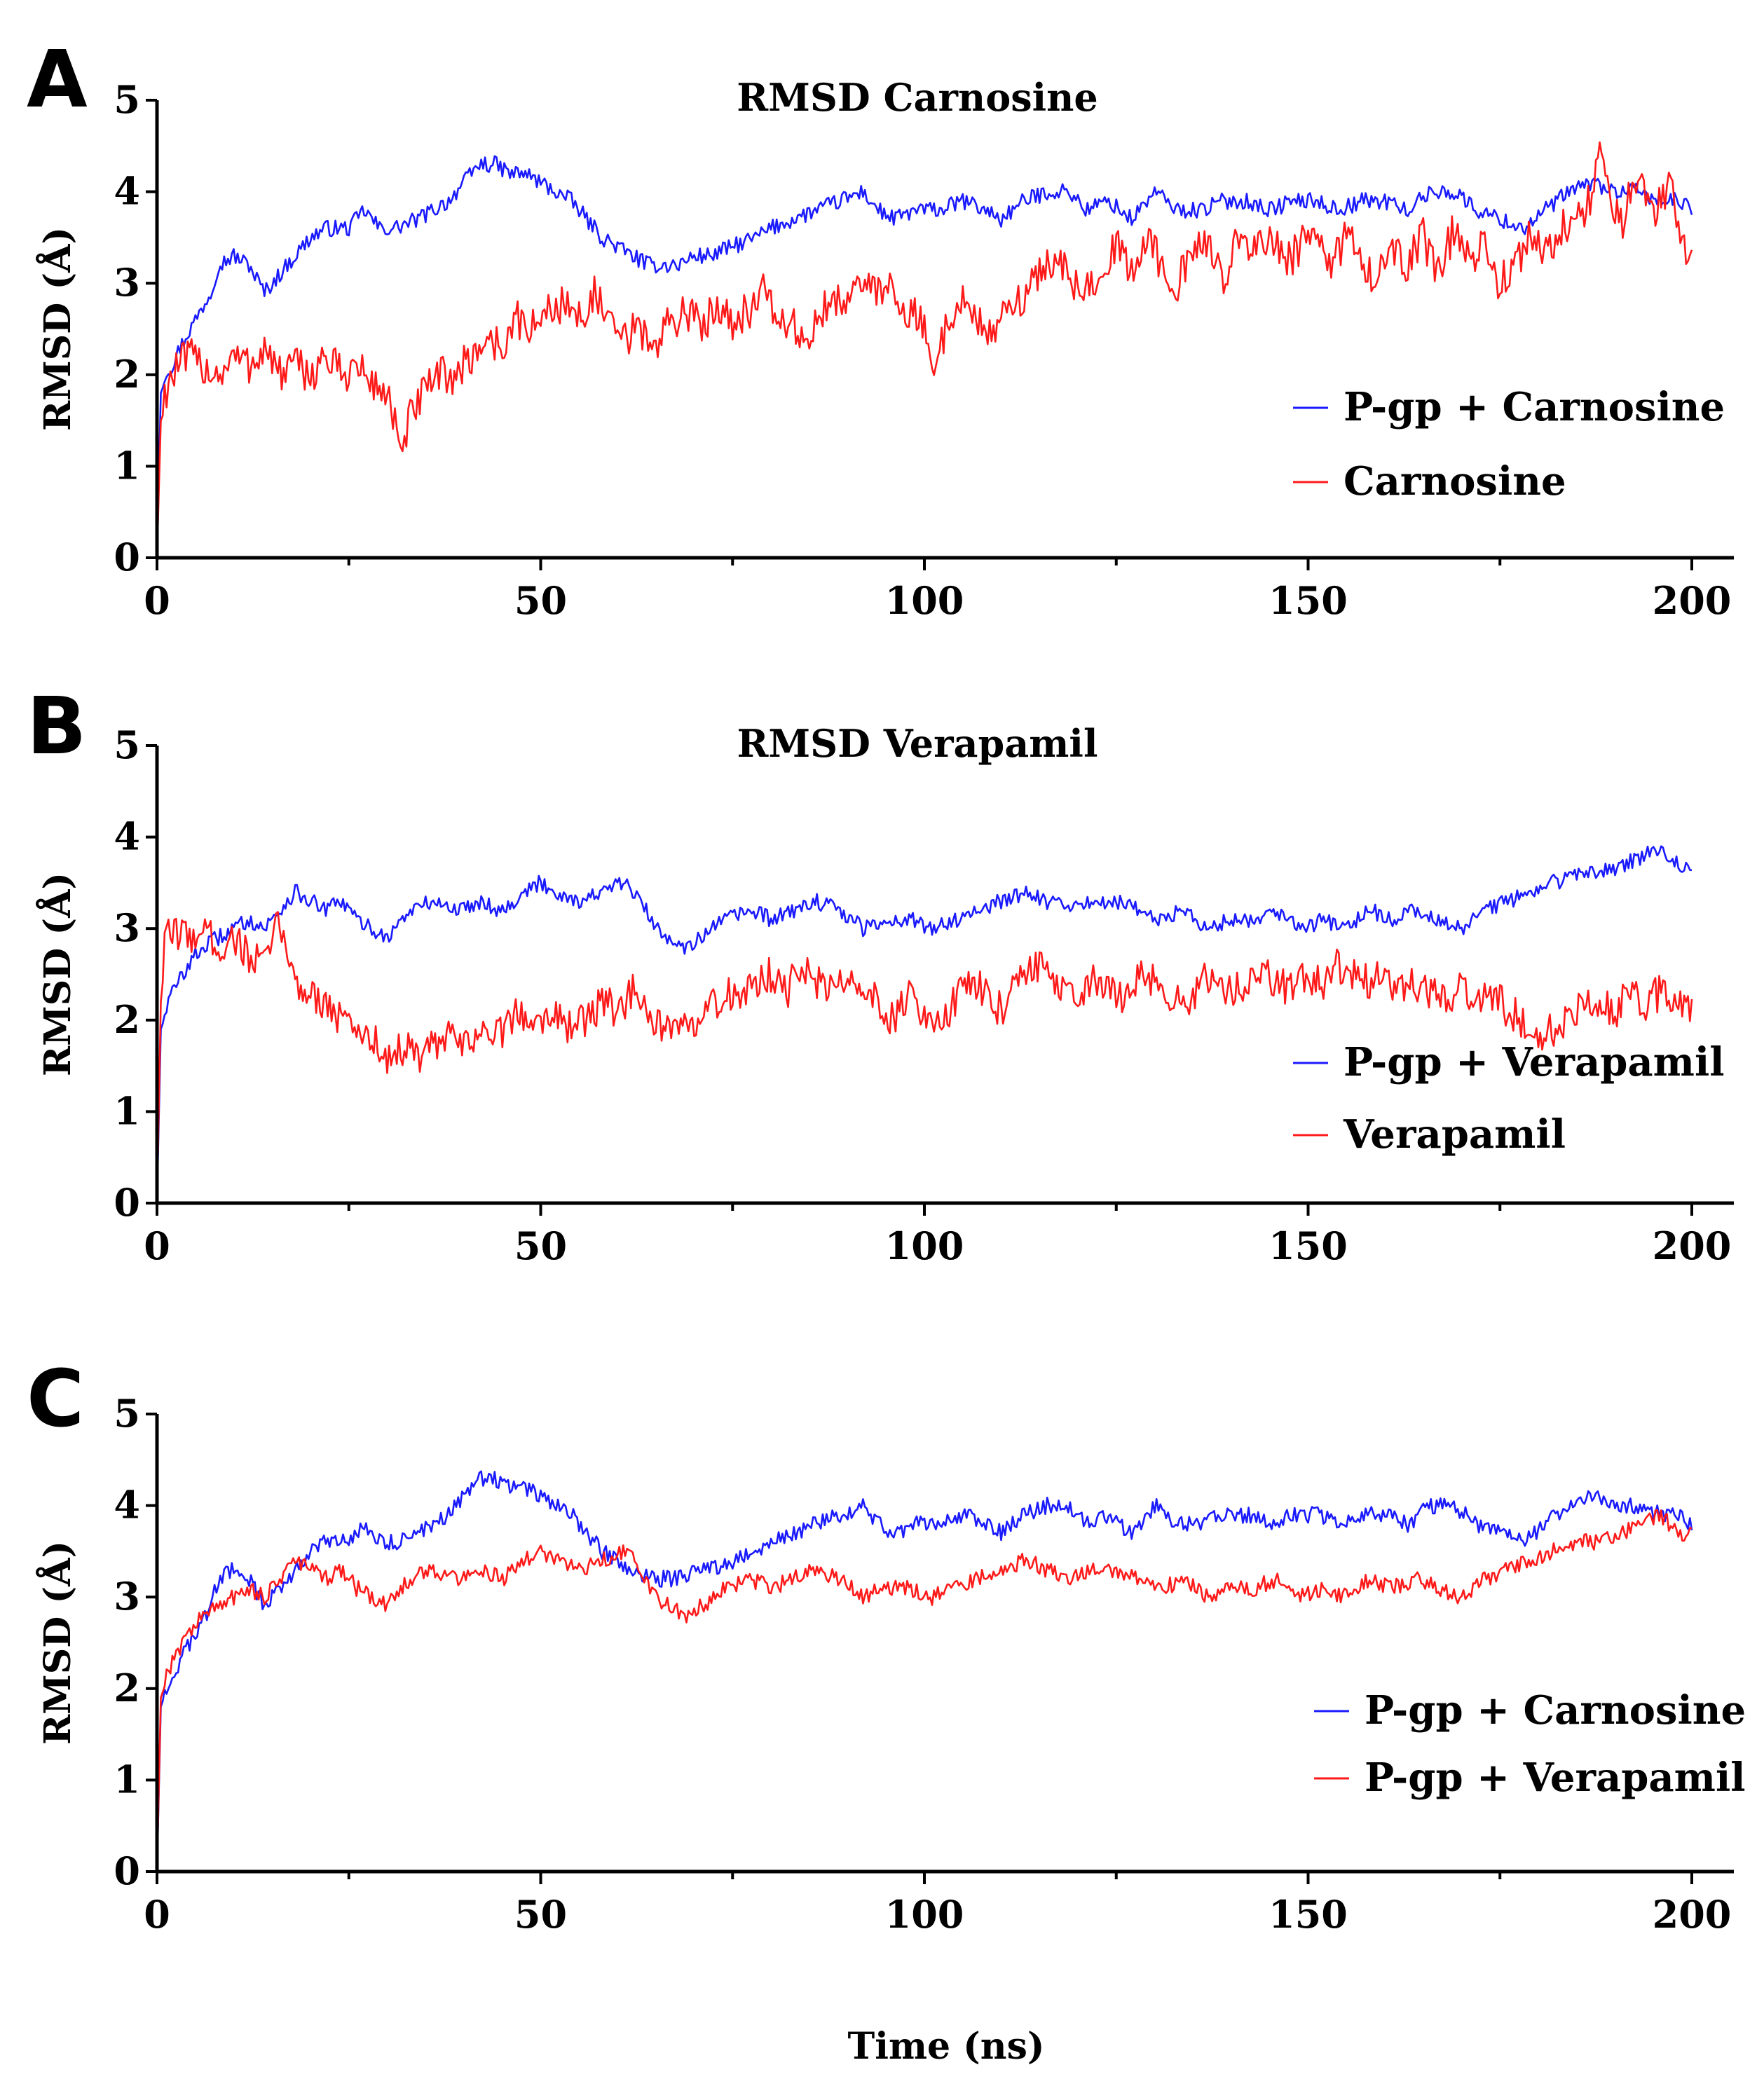  What do you see at coordinates (917, 97) in the screenshot?
I see `chart-title: RMSD Carnosine` at bounding box center [917, 97].